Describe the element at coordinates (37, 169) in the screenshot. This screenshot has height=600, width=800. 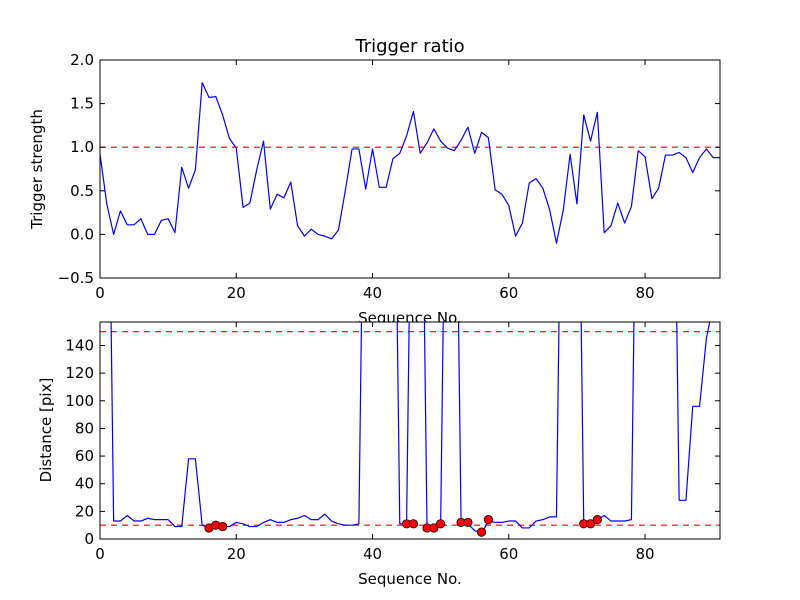
I see `y-axis-label-top: Trigger strength` at that location.